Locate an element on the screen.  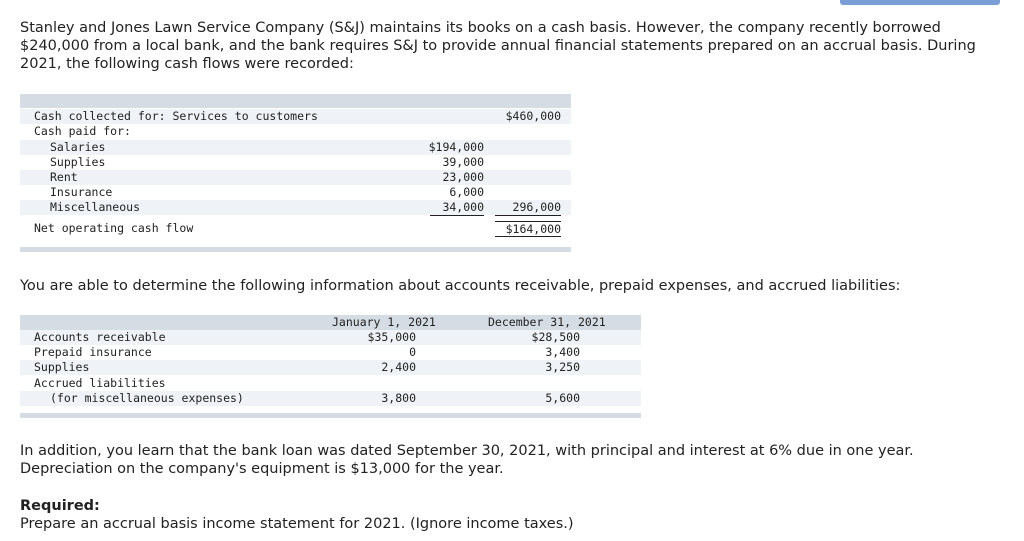
net-cash-flow-value: $164,000 is located at coordinates (528, 229).